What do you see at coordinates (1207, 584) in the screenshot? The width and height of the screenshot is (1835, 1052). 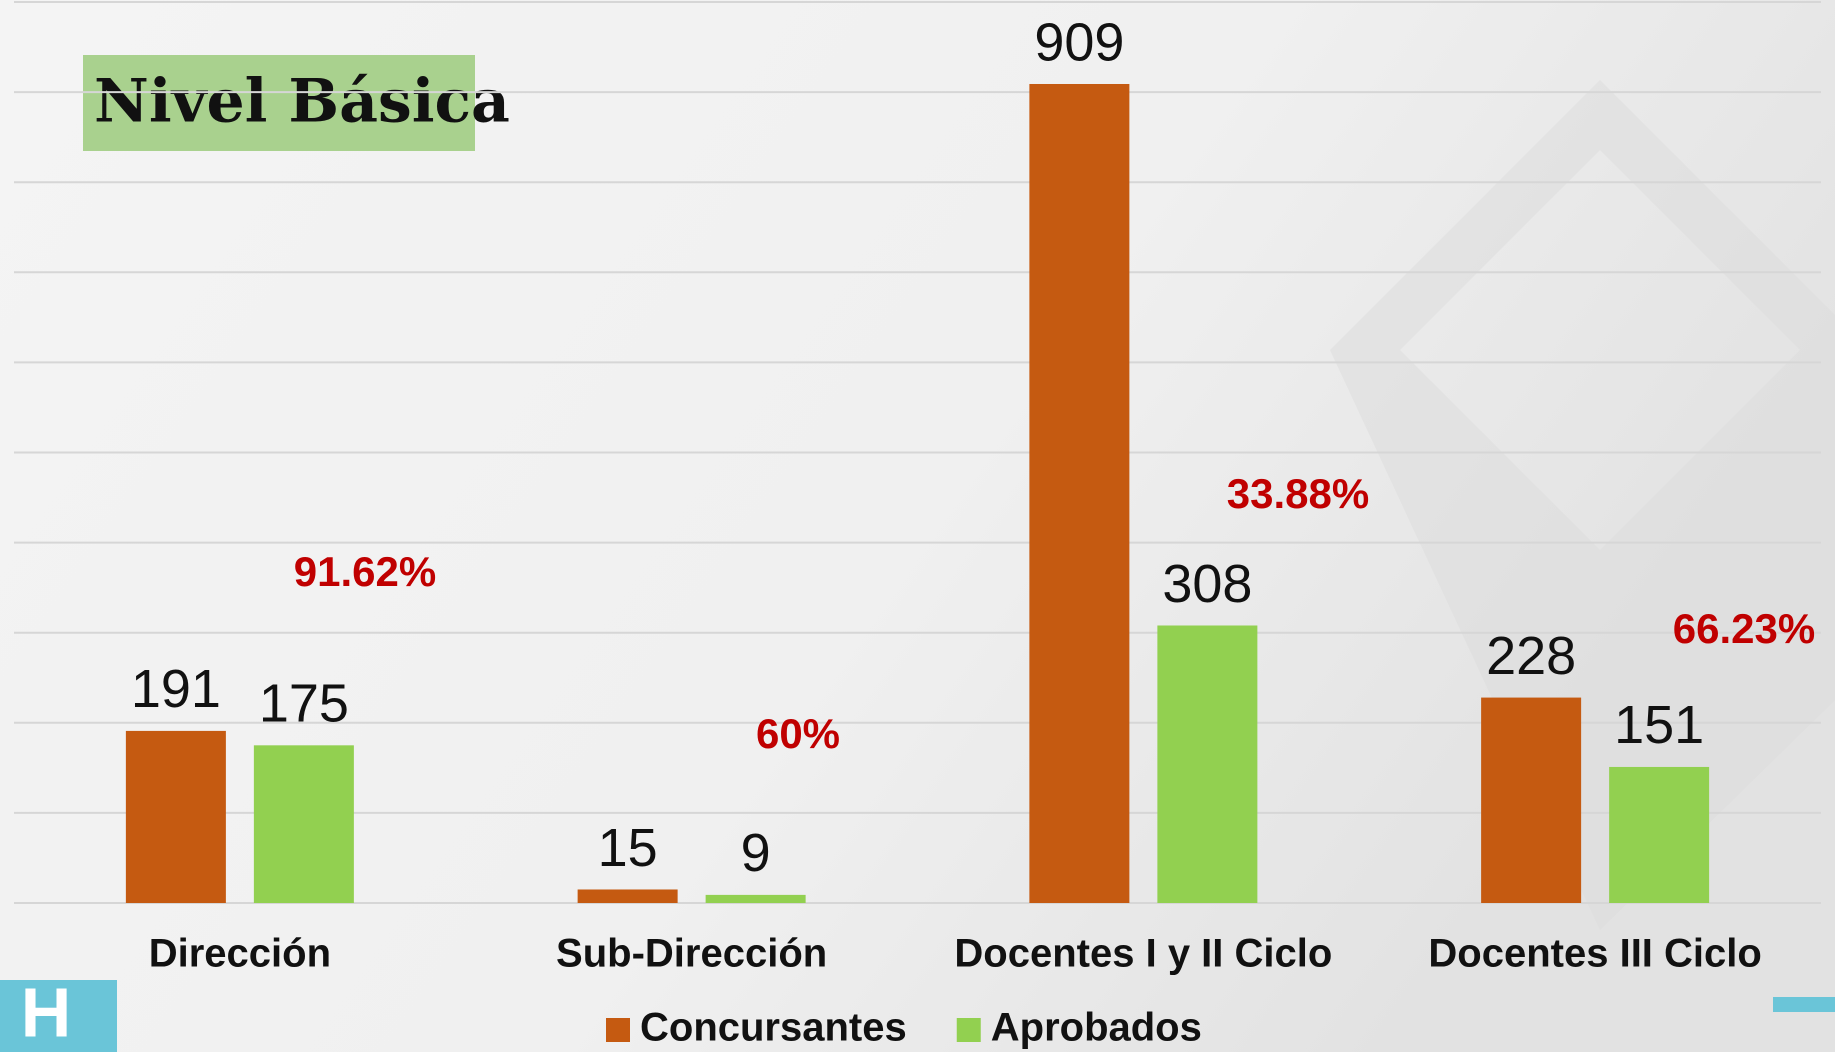 I see `data-label: 308` at bounding box center [1207, 584].